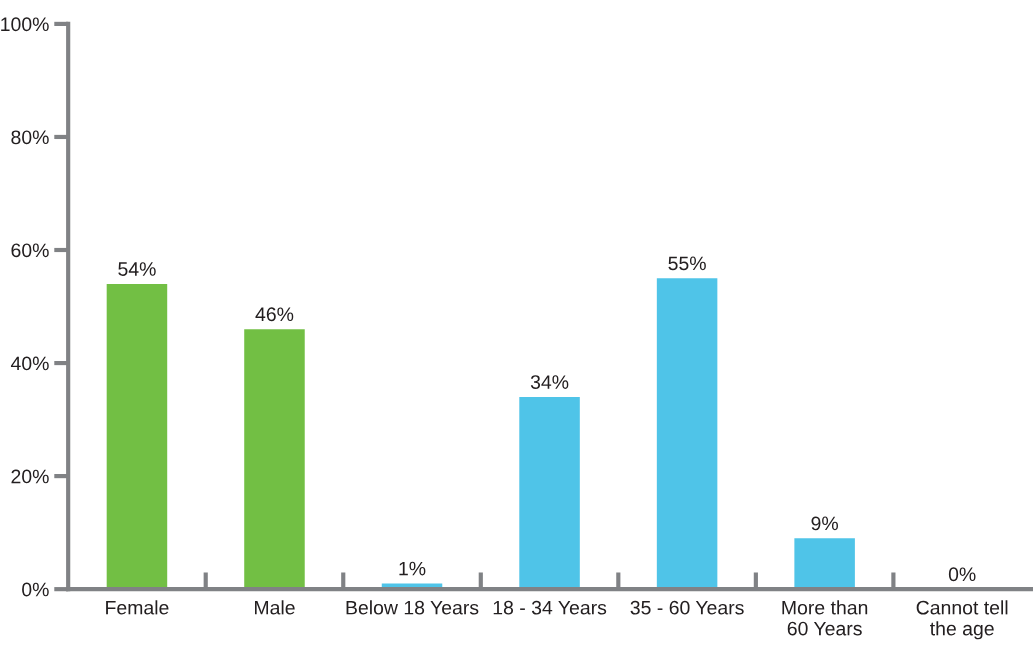  Describe the element at coordinates (35, 589) in the screenshot. I see `y-tick-label: 0%` at that location.